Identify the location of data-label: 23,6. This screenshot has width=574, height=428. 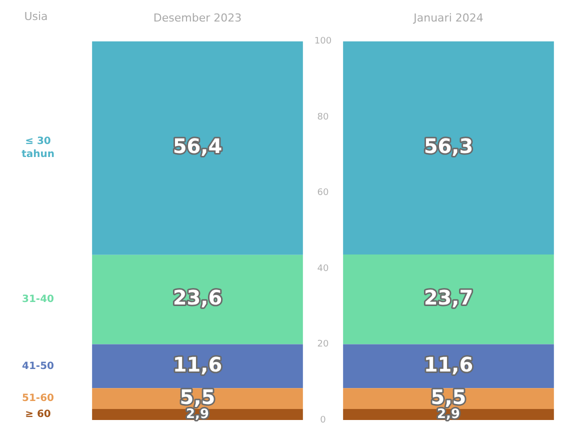
(197, 298).